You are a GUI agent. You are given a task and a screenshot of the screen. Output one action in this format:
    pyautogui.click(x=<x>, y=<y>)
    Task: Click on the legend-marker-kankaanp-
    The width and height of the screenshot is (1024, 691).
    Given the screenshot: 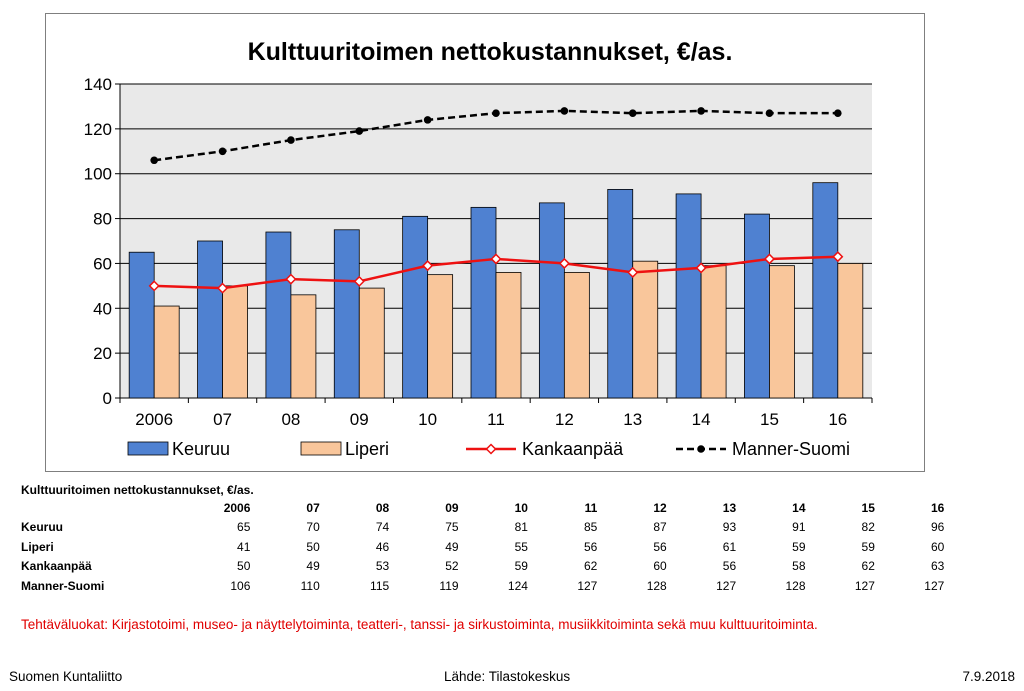 What is the action you would take?
    pyautogui.click(x=491, y=449)
    